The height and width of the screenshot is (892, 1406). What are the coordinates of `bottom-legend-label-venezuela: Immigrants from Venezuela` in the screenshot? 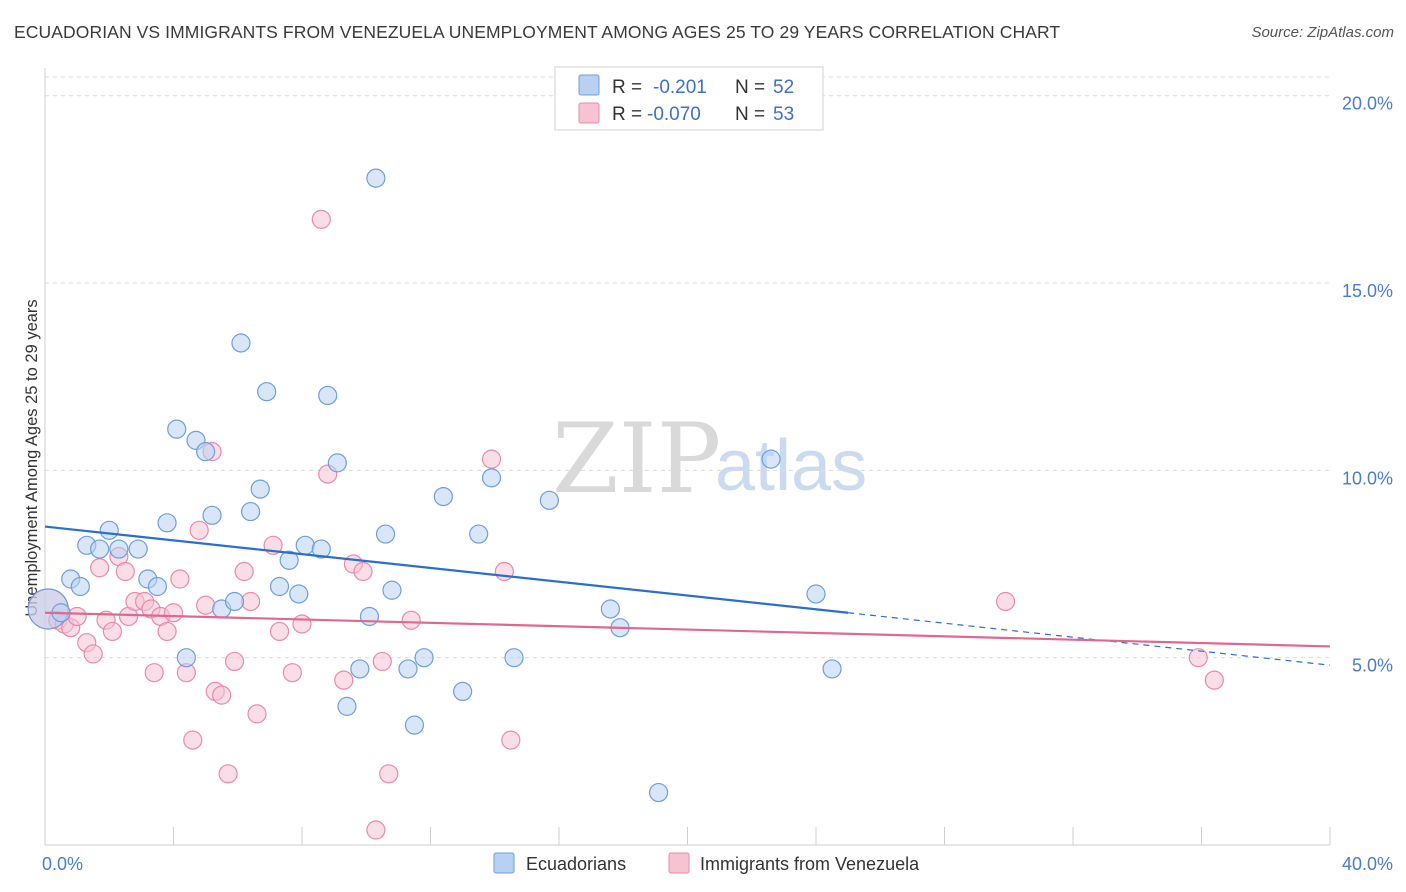 It's located at (810, 864).